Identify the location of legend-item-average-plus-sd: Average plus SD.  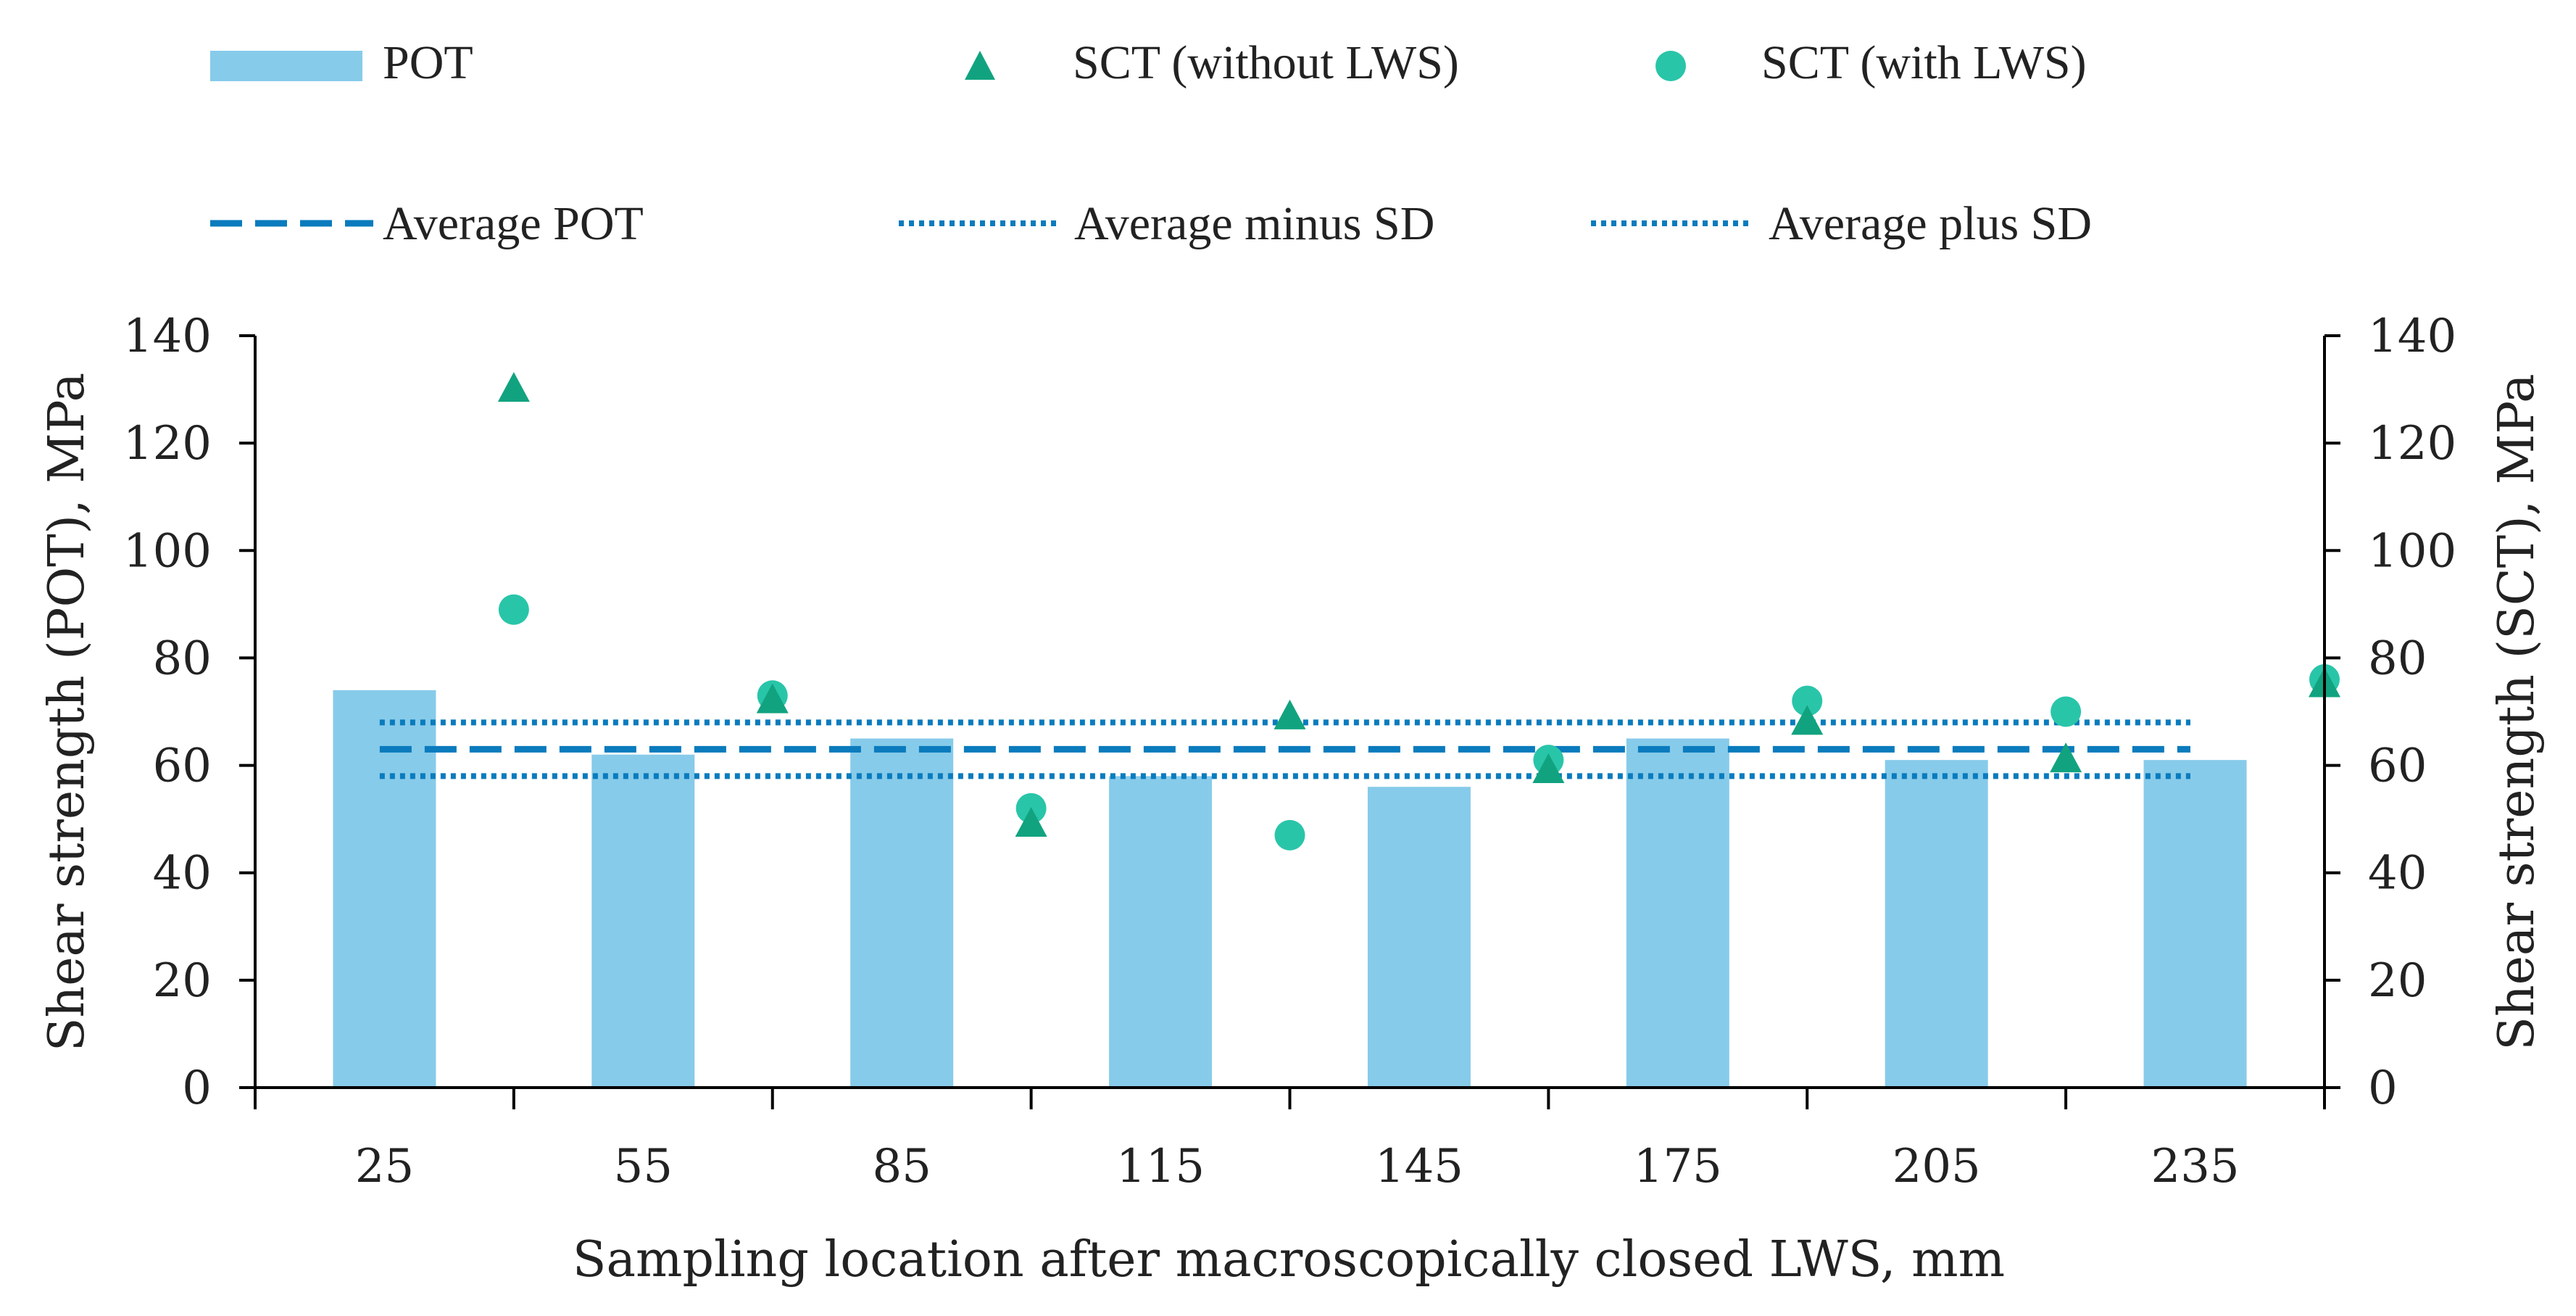
(1841, 223).